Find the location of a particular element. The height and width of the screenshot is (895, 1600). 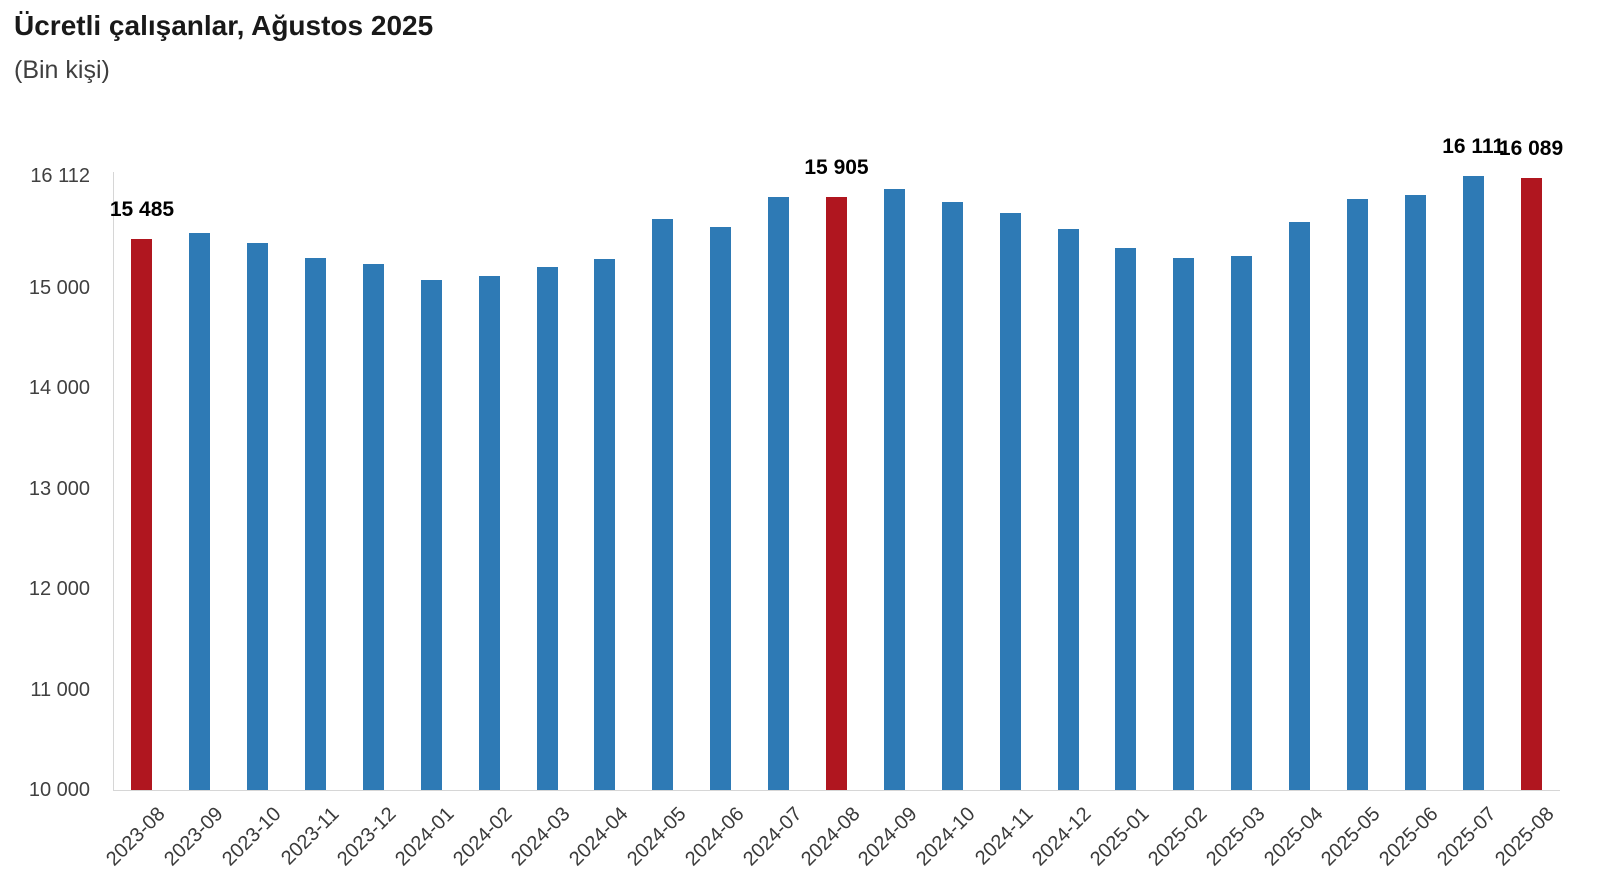

y-axis-tick-label: 14 000 is located at coordinates (59, 388).